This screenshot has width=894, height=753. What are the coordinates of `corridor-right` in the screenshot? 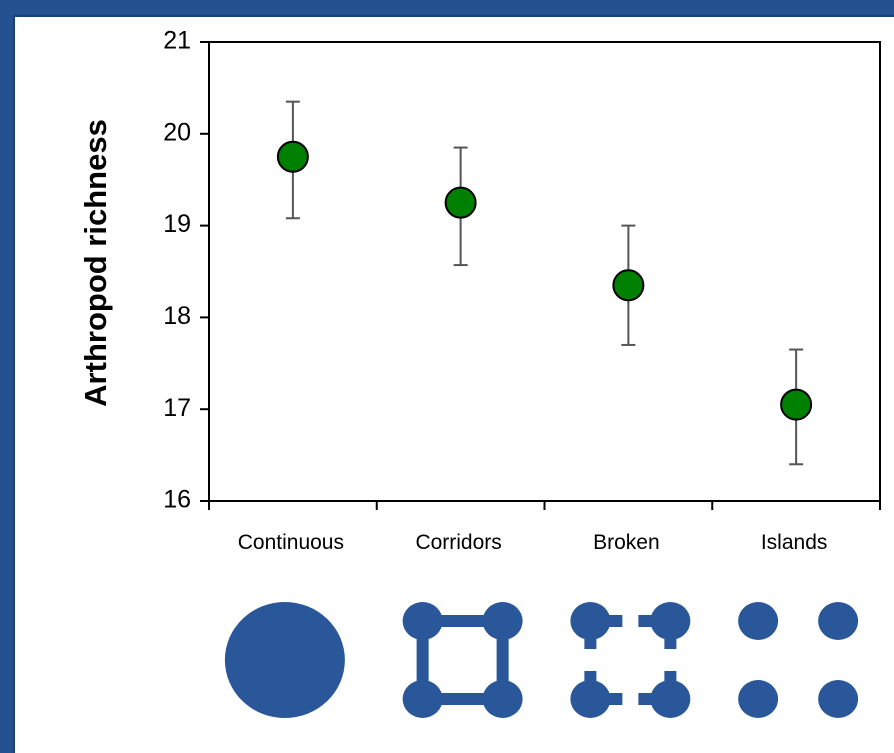 It's located at (502, 660).